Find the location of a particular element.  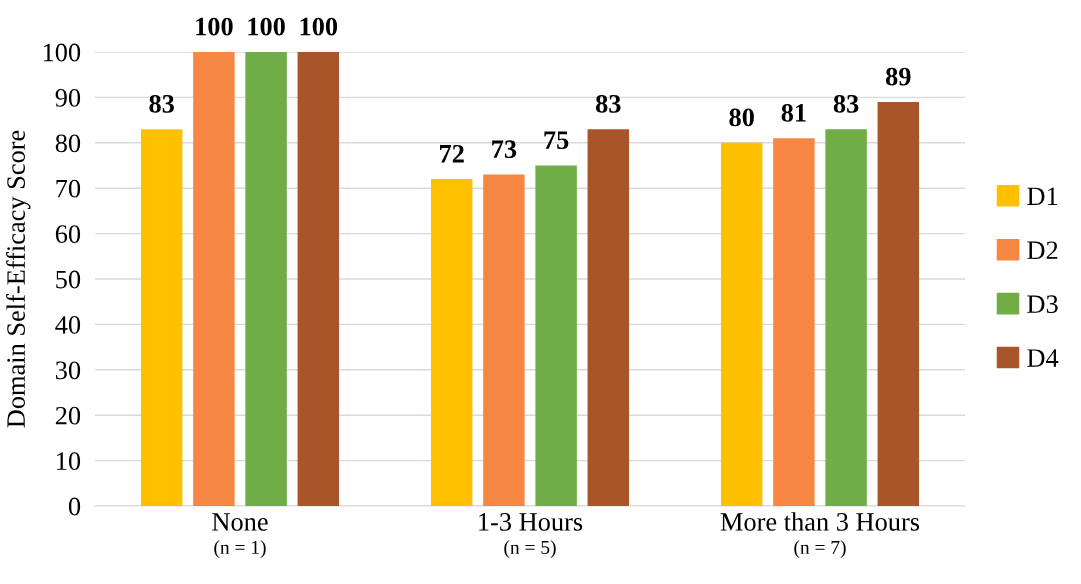

y-tick-label: 80 is located at coordinates (68, 143).